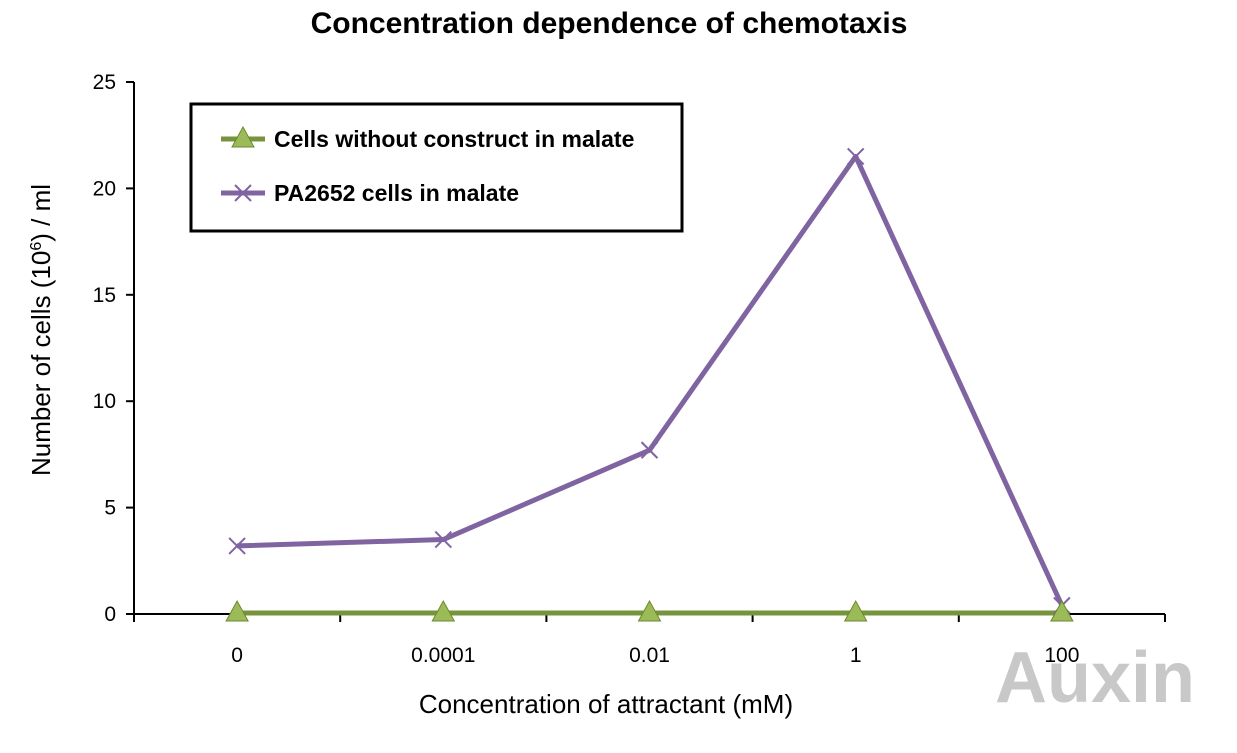 The height and width of the screenshot is (753, 1237). I want to click on y-tick-label: 15, so click(104, 295).